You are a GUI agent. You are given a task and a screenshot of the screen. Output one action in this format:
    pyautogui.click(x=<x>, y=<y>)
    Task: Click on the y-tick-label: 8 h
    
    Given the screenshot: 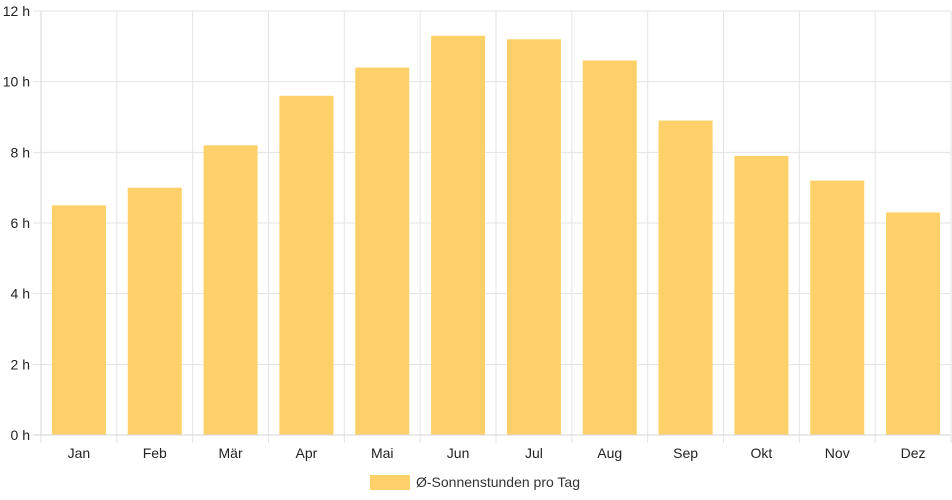 What is the action you would take?
    pyautogui.click(x=20, y=152)
    